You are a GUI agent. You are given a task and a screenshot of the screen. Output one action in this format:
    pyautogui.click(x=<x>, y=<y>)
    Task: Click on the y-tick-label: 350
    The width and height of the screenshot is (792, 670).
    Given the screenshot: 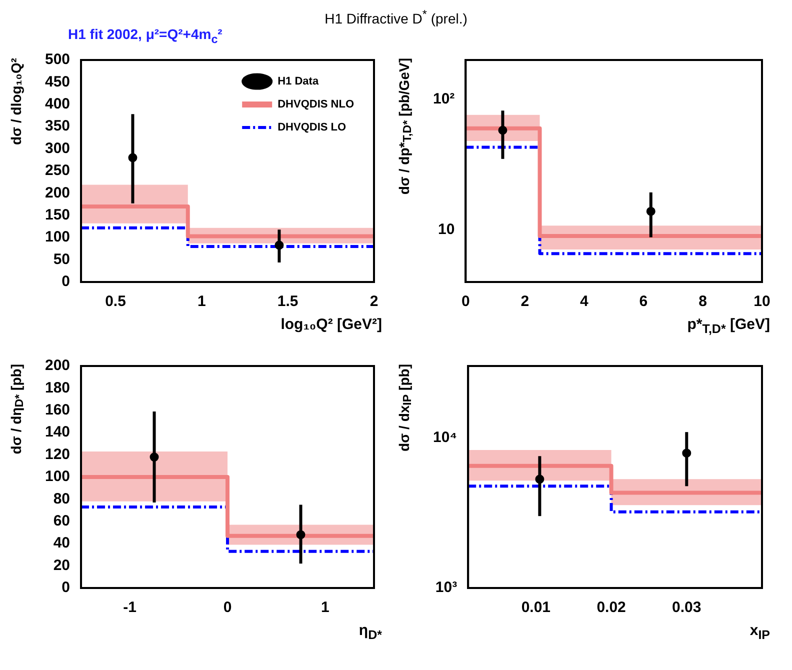 What is the action you would take?
    pyautogui.click(x=57, y=126)
    